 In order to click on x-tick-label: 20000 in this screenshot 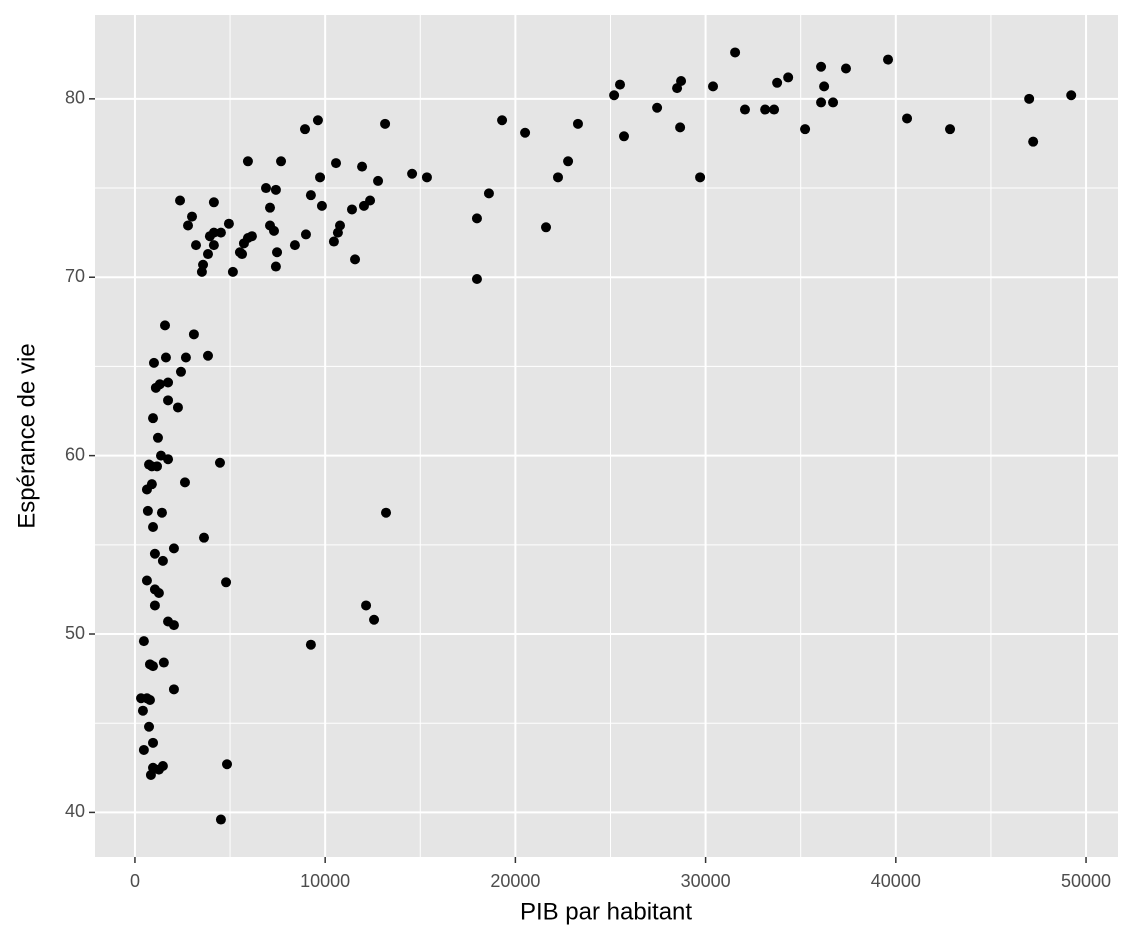, I will do `click(515, 881)`.